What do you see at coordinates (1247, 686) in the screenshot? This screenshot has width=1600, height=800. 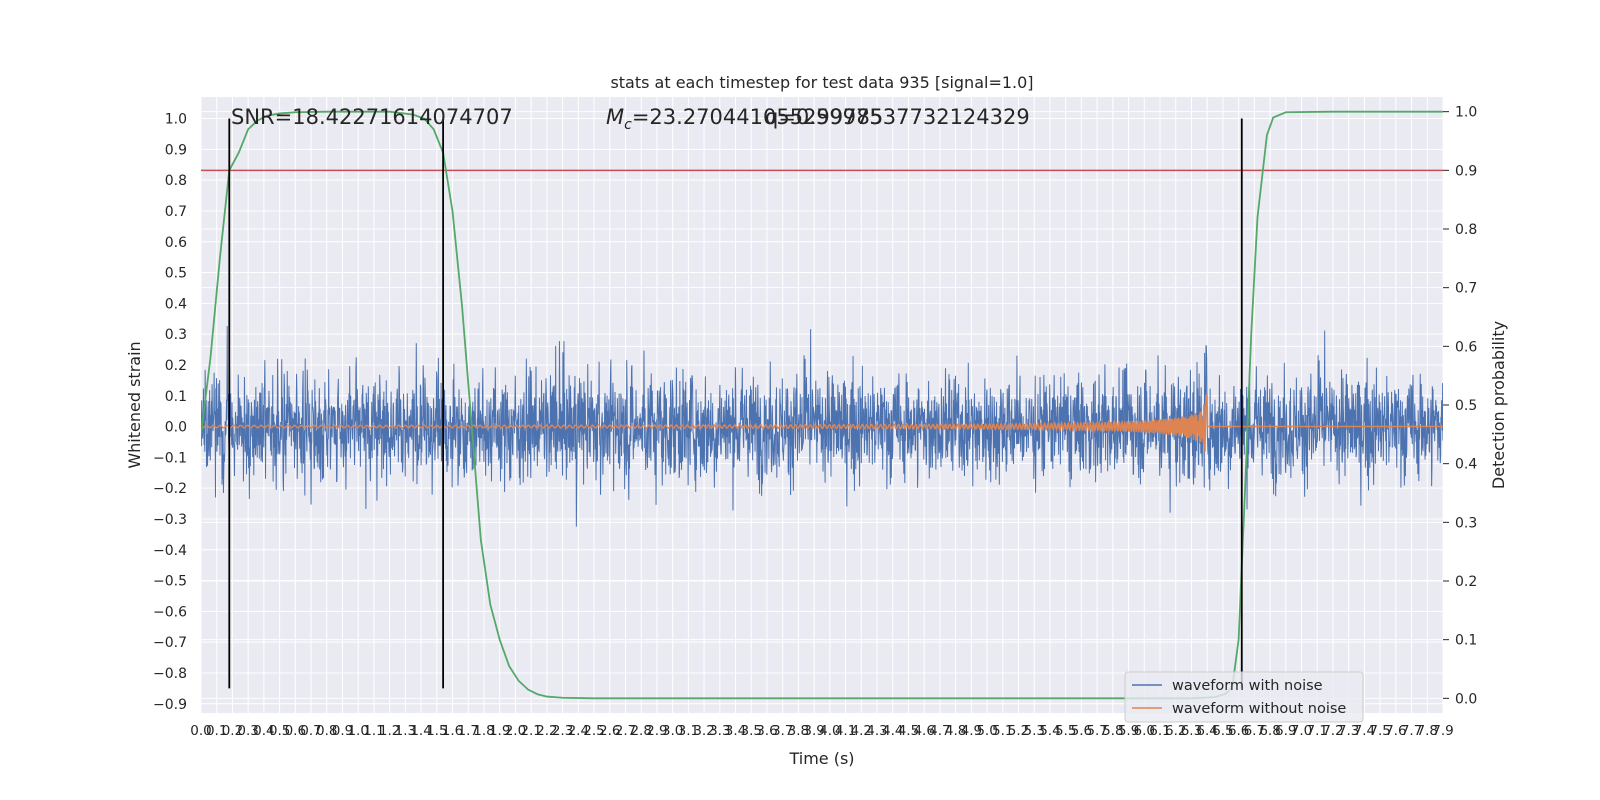 I see `legend-label-noise: waveform with noise` at bounding box center [1247, 686].